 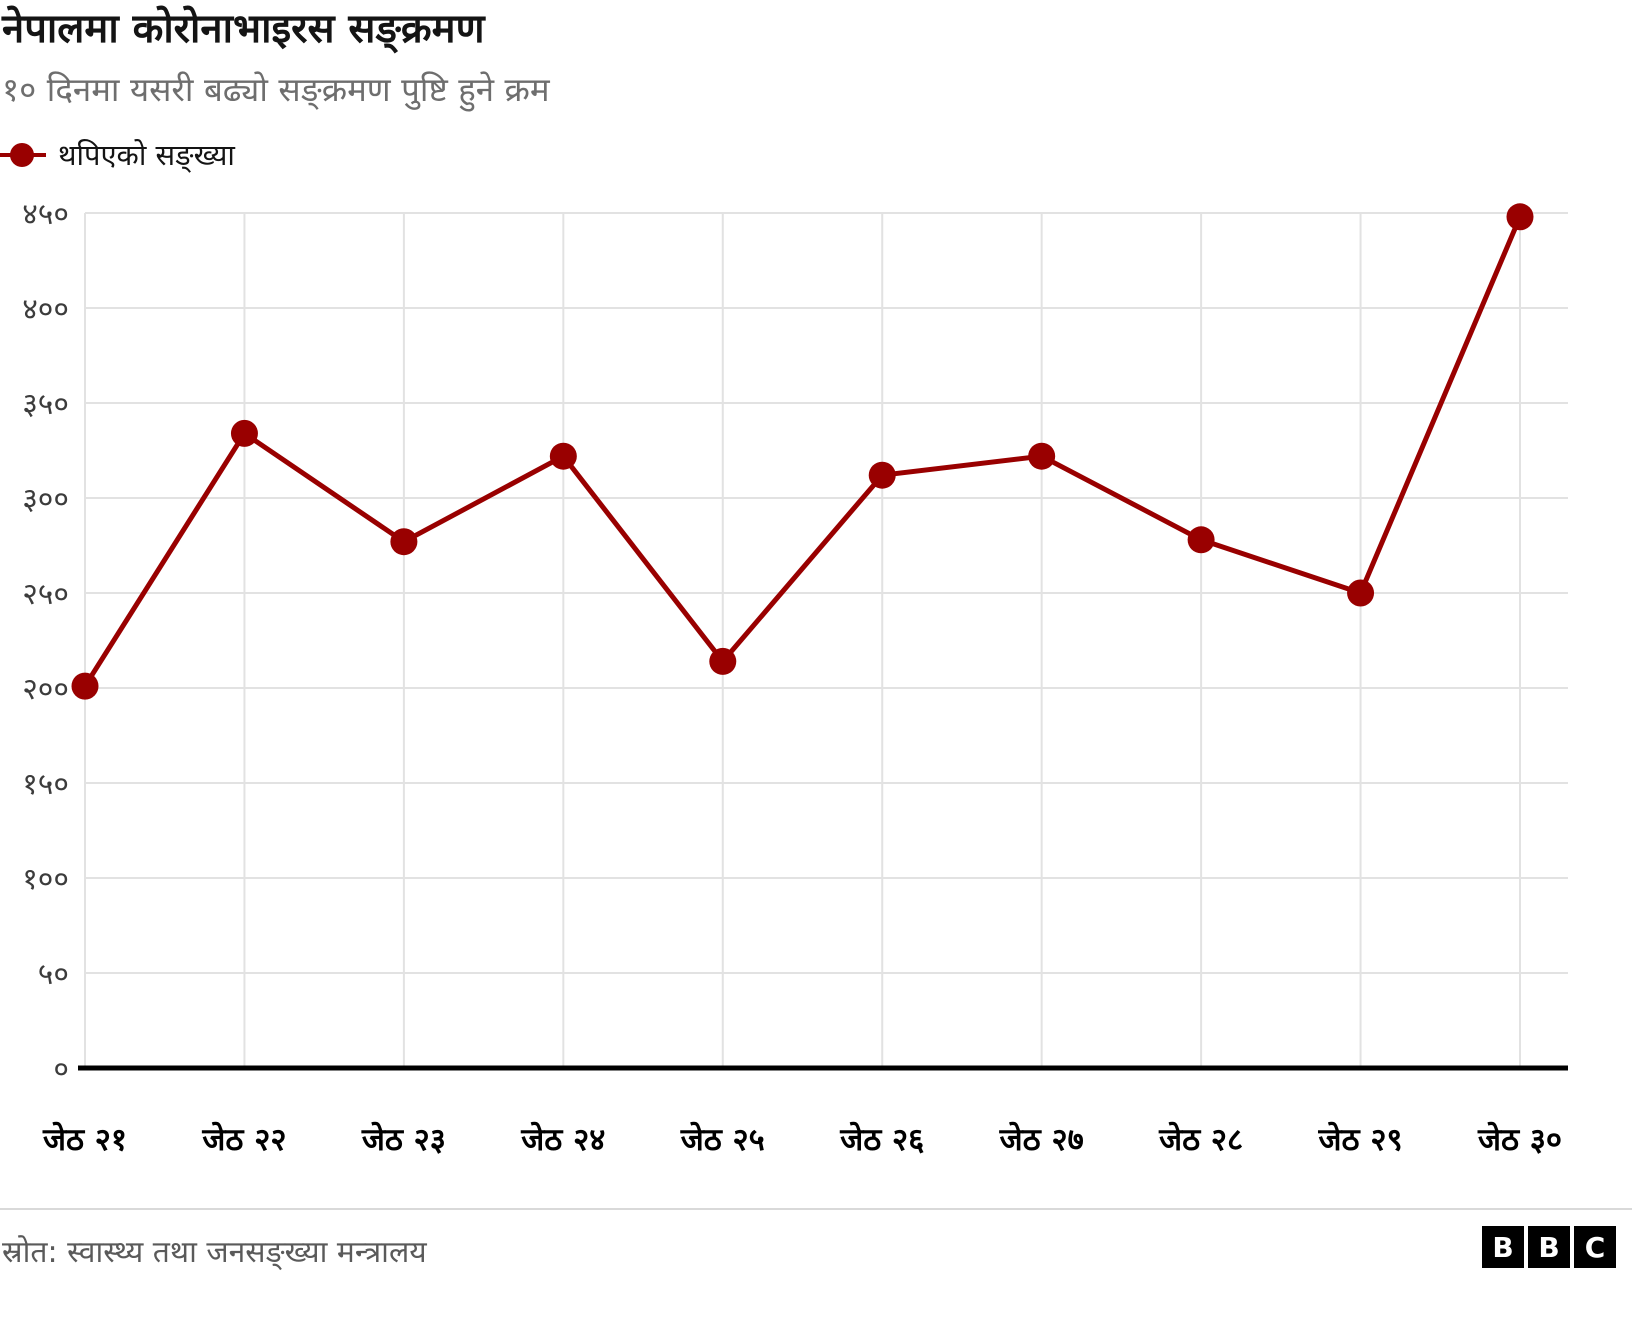 What do you see at coordinates (214, 1252) in the screenshot?
I see `source-text: स्रोत: स्वास्थ्य तथा जनसङ्ख्या मन्त्रालय` at bounding box center [214, 1252].